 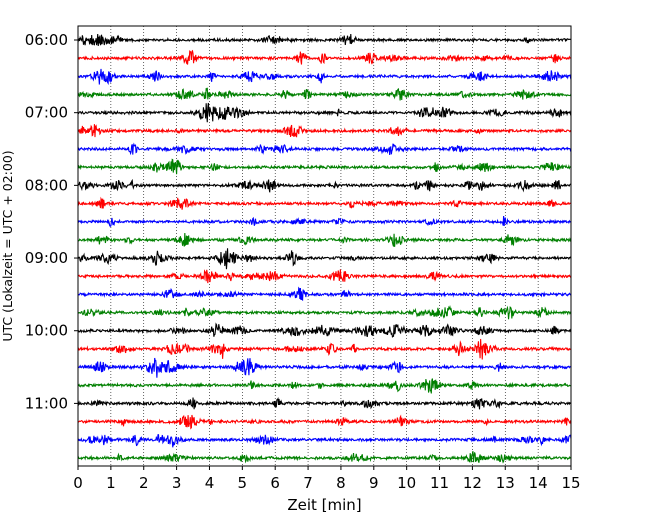 What do you see at coordinates (505, 483) in the screenshot?
I see `x-tick-label-13: 13` at bounding box center [505, 483].